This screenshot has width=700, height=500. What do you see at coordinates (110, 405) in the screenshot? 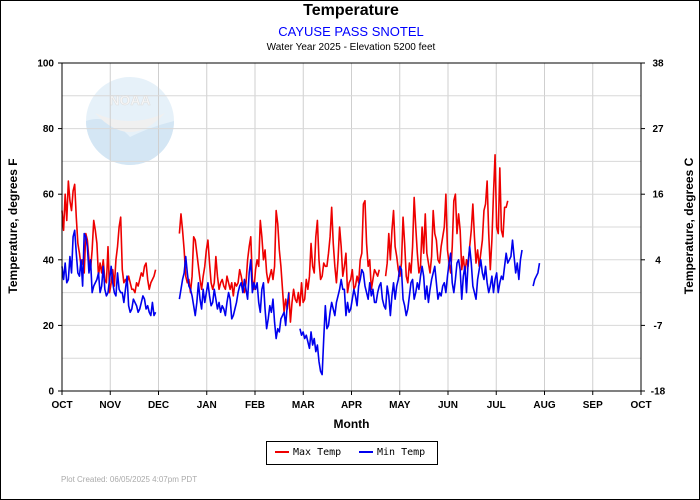
I see `x-tick-label: NOV` at bounding box center [110, 405].